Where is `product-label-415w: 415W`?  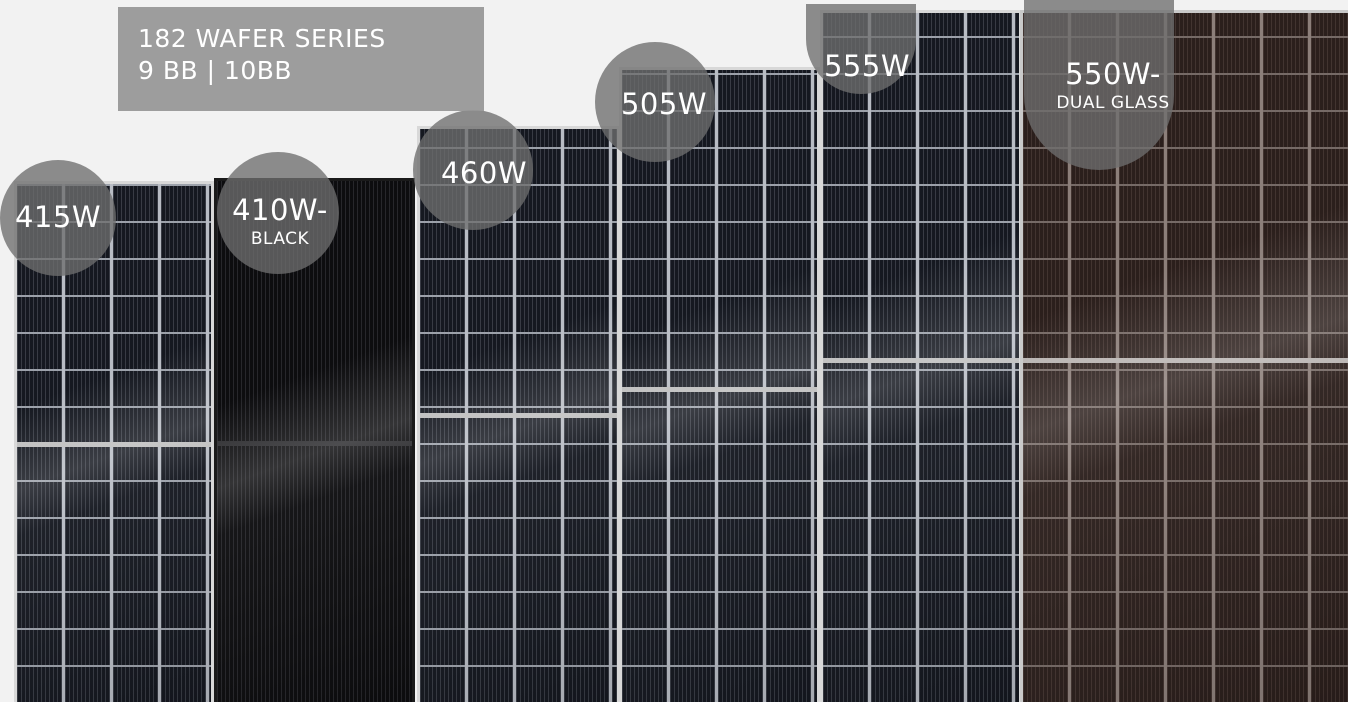
product-label-415w: 415W is located at coordinates (58, 217).